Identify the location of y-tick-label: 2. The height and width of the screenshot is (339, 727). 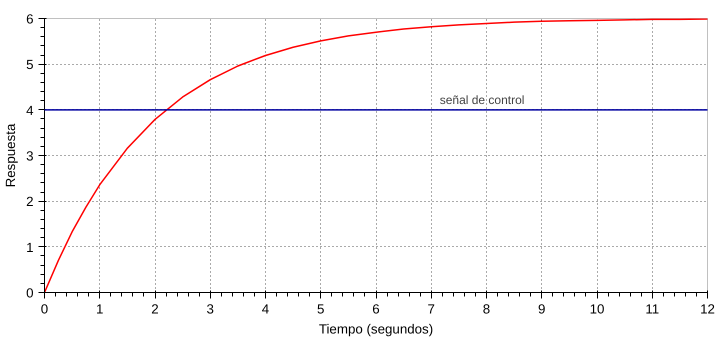
(30, 202).